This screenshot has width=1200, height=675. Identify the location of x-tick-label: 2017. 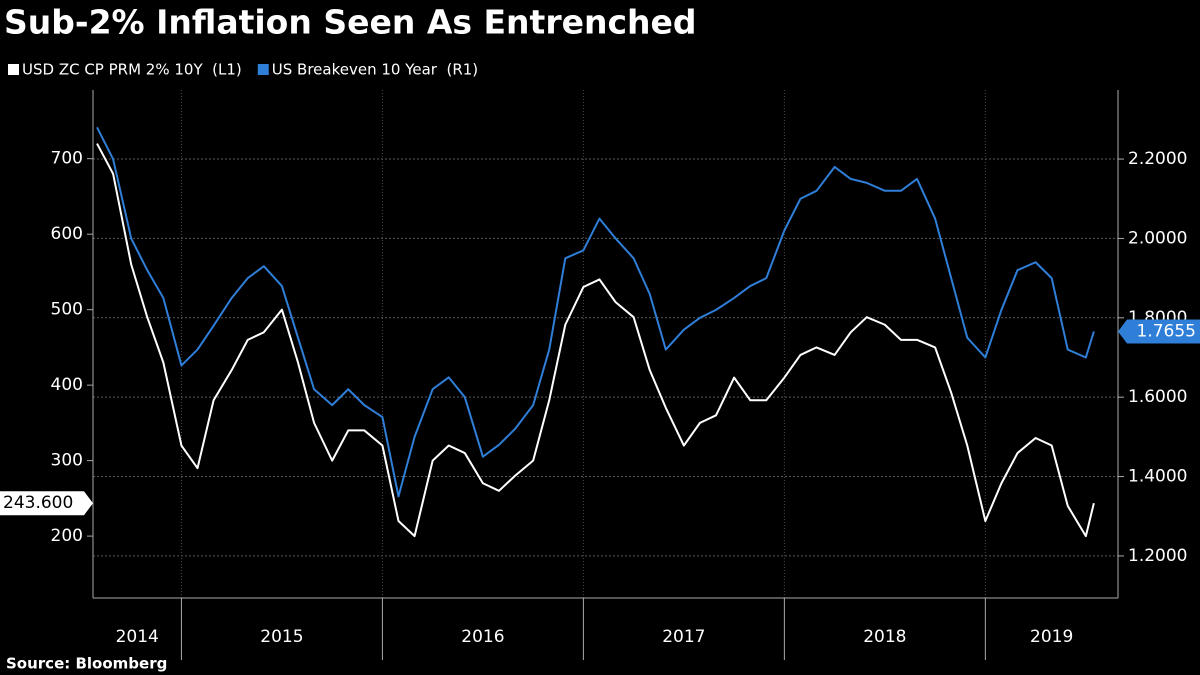
(683, 637).